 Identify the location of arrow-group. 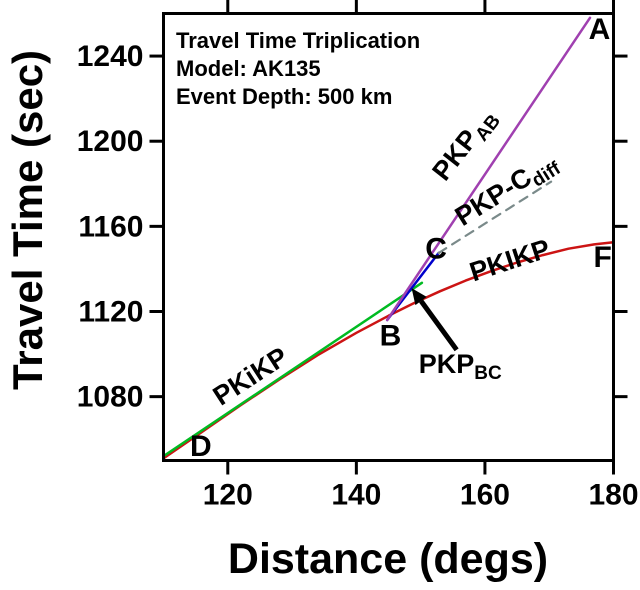
(435, 320).